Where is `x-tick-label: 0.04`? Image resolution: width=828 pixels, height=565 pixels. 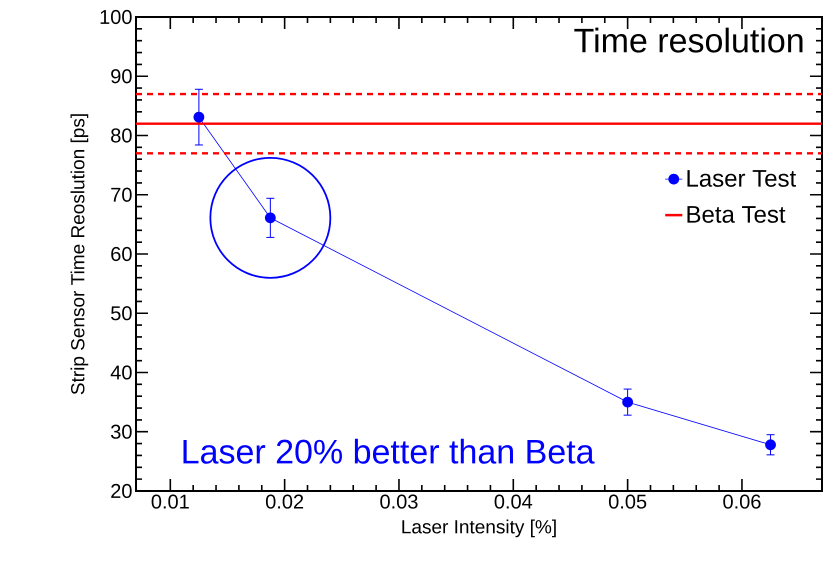
x-tick-label: 0.04 is located at coordinates (513, 501).